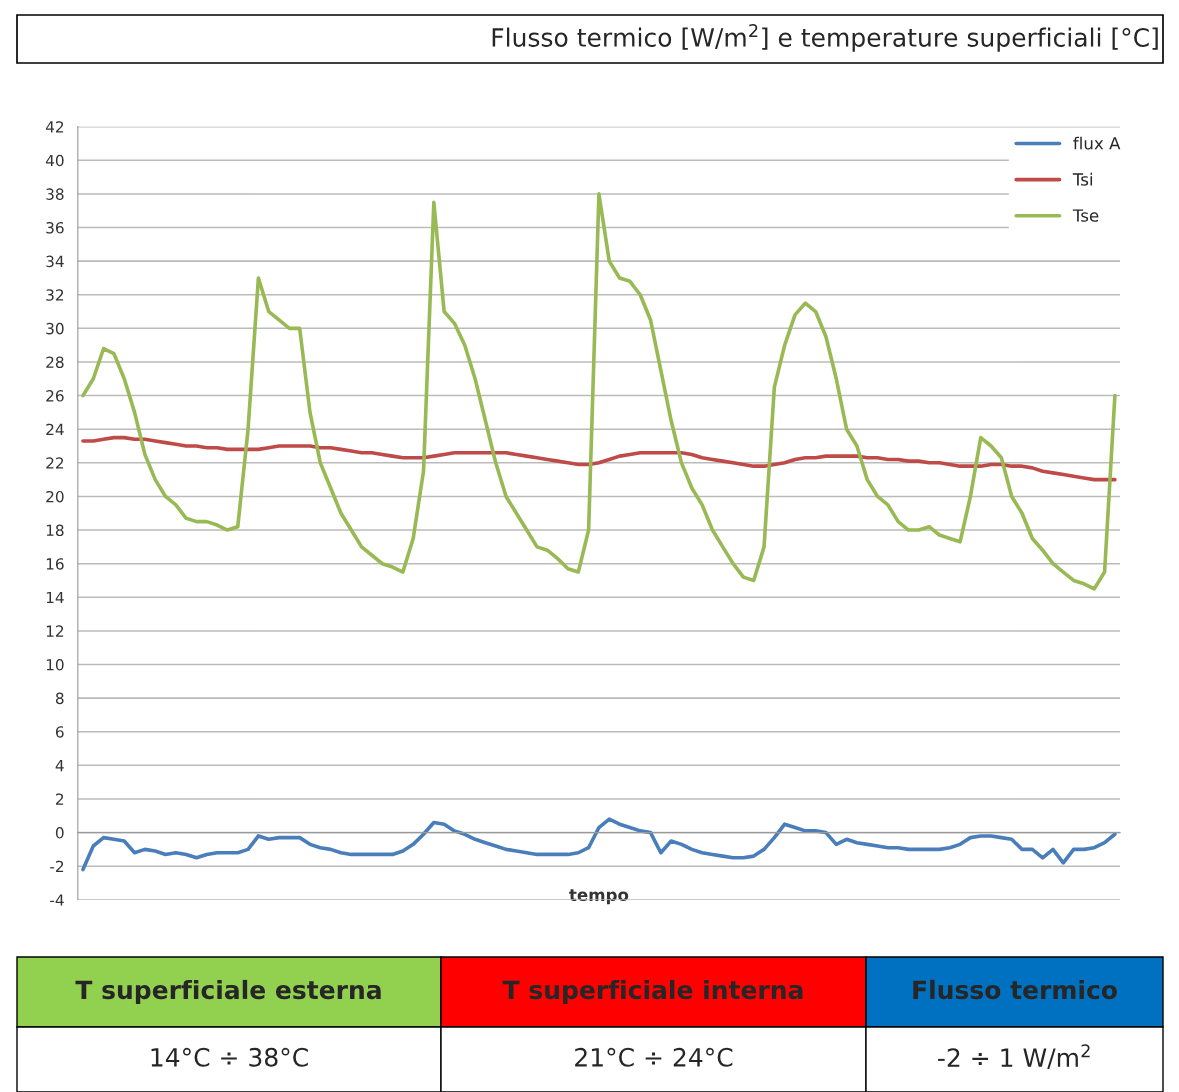  I want to click on y-tick-label: -2, so click(57, 866).